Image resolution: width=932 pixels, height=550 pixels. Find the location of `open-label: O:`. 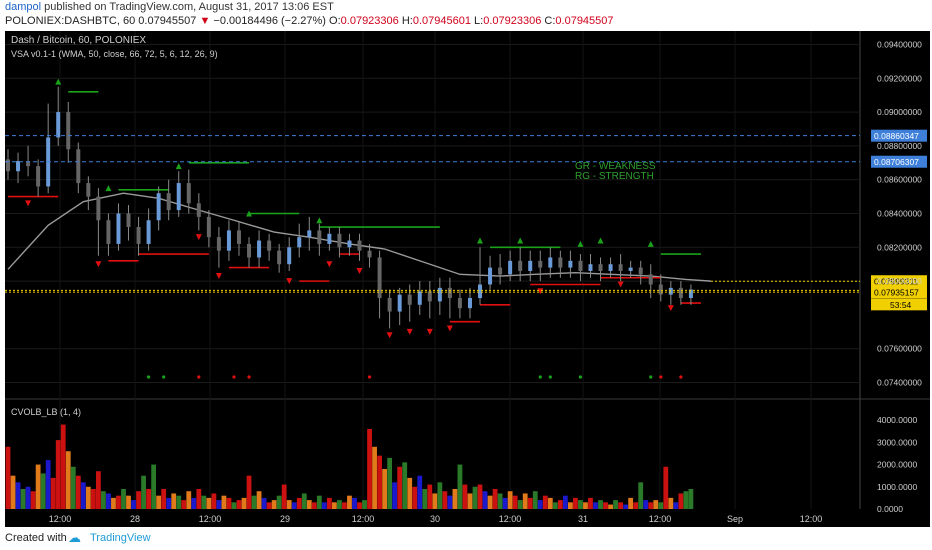

open-label: O: is located at coordinates (335, 21).